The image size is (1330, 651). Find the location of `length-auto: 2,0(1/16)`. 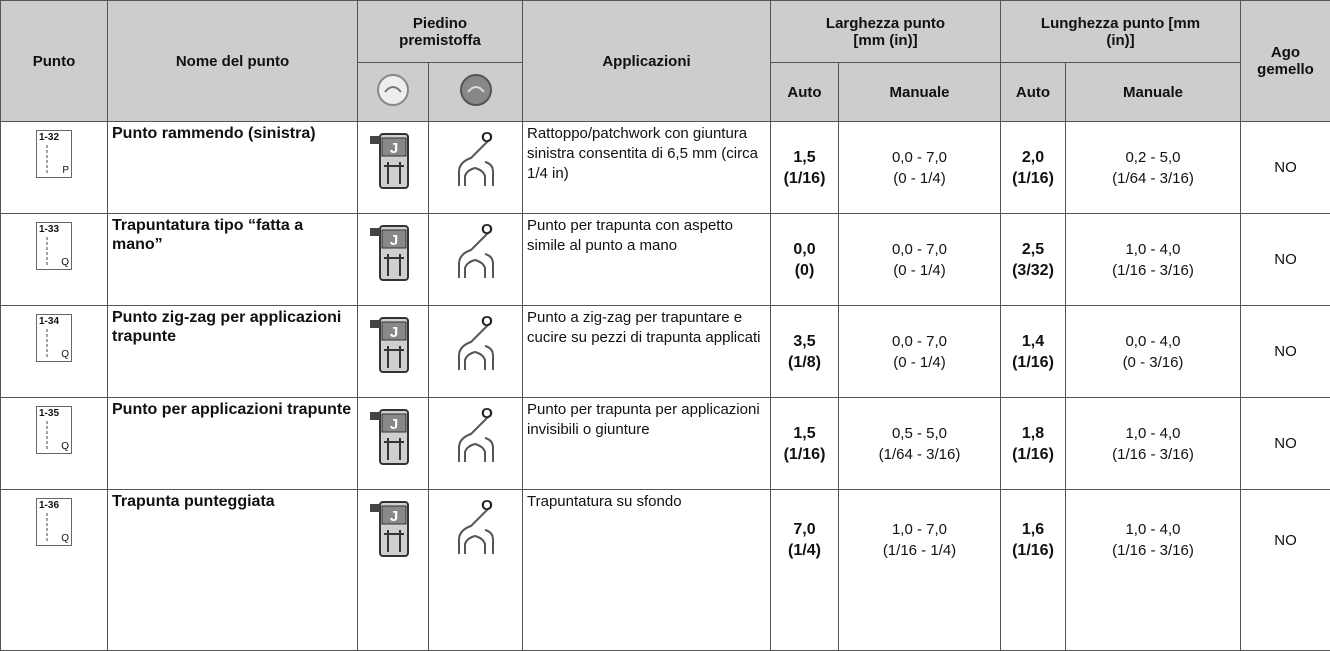

length-auto: 2,0(1/16) is located at coordinates (1033, 168).